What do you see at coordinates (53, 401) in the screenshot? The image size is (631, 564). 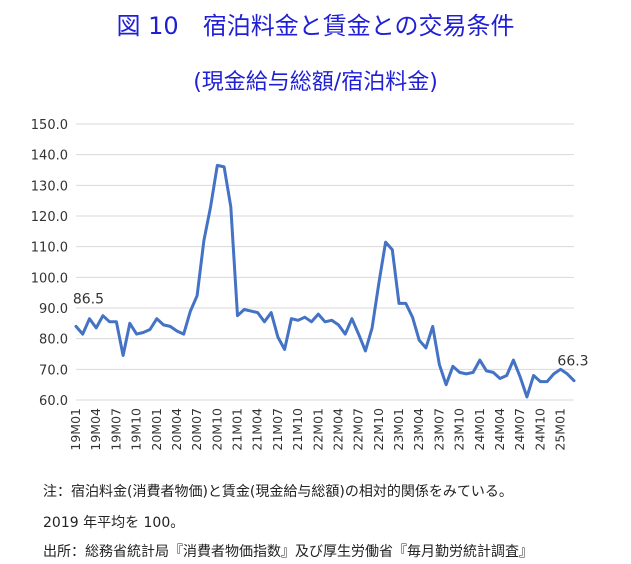 I see `y-tick-label: 60.0` at bounding box center [53, 401].